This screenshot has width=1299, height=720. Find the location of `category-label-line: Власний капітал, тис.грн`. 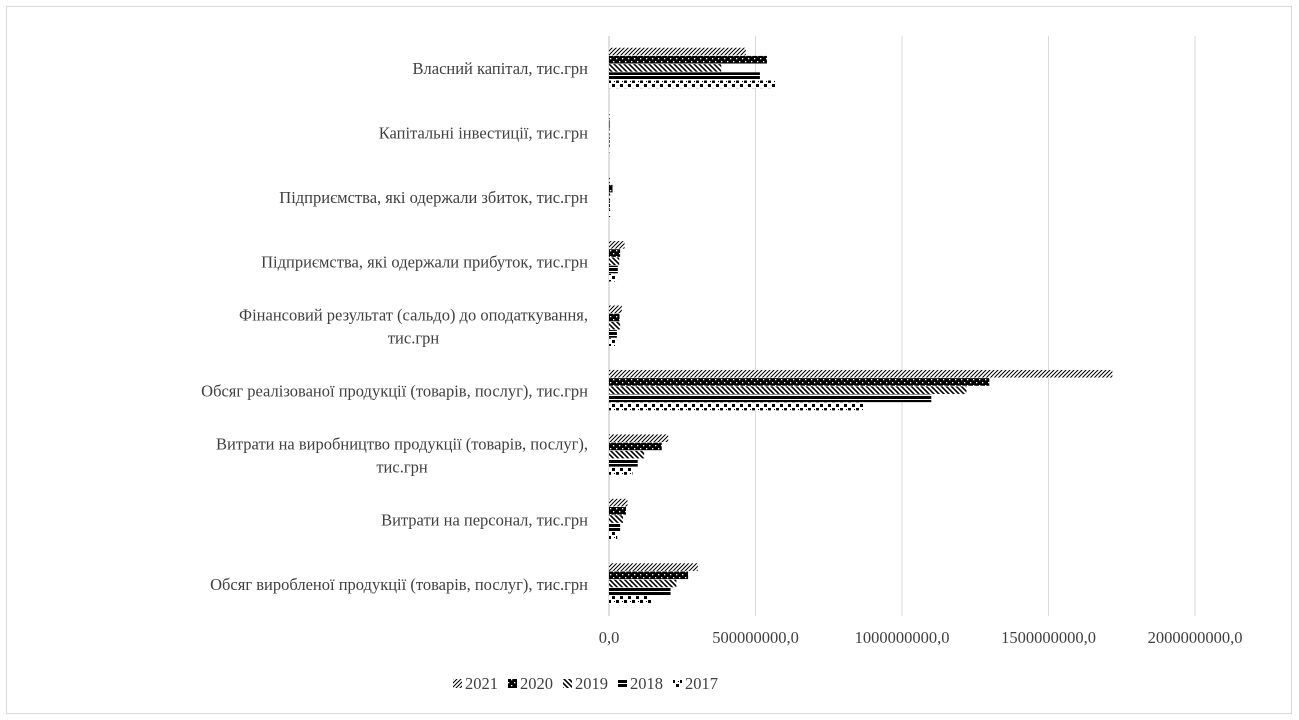

category-label-line: Власний капітал, тис.грн is located at coordinates (501, 68).